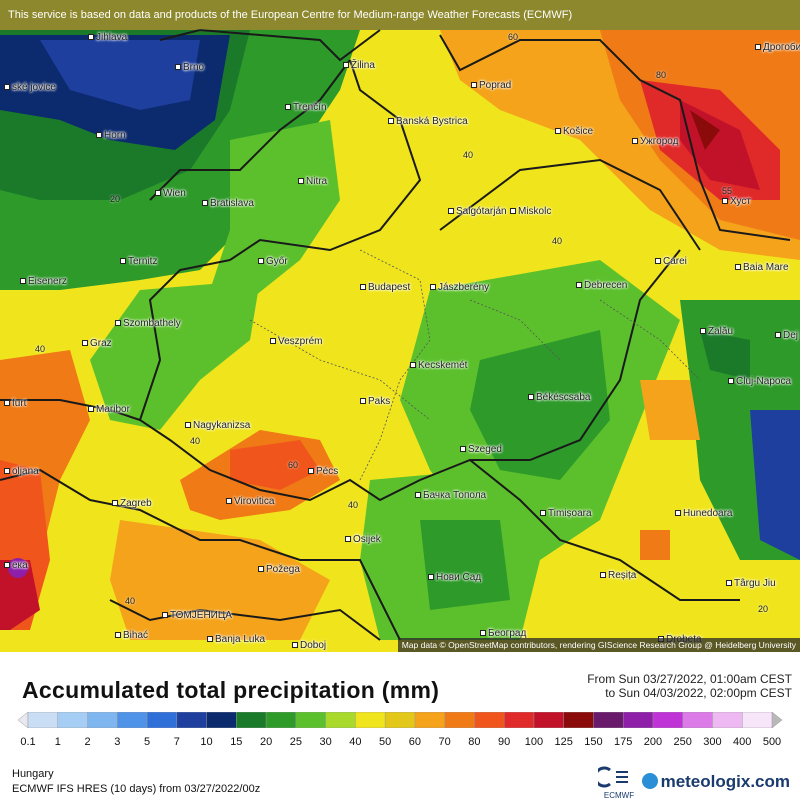  What do you see at coordinates (481, 211) in the screenshot?
I see `city-name: Salgótarján` at bounding box center [481, 211].